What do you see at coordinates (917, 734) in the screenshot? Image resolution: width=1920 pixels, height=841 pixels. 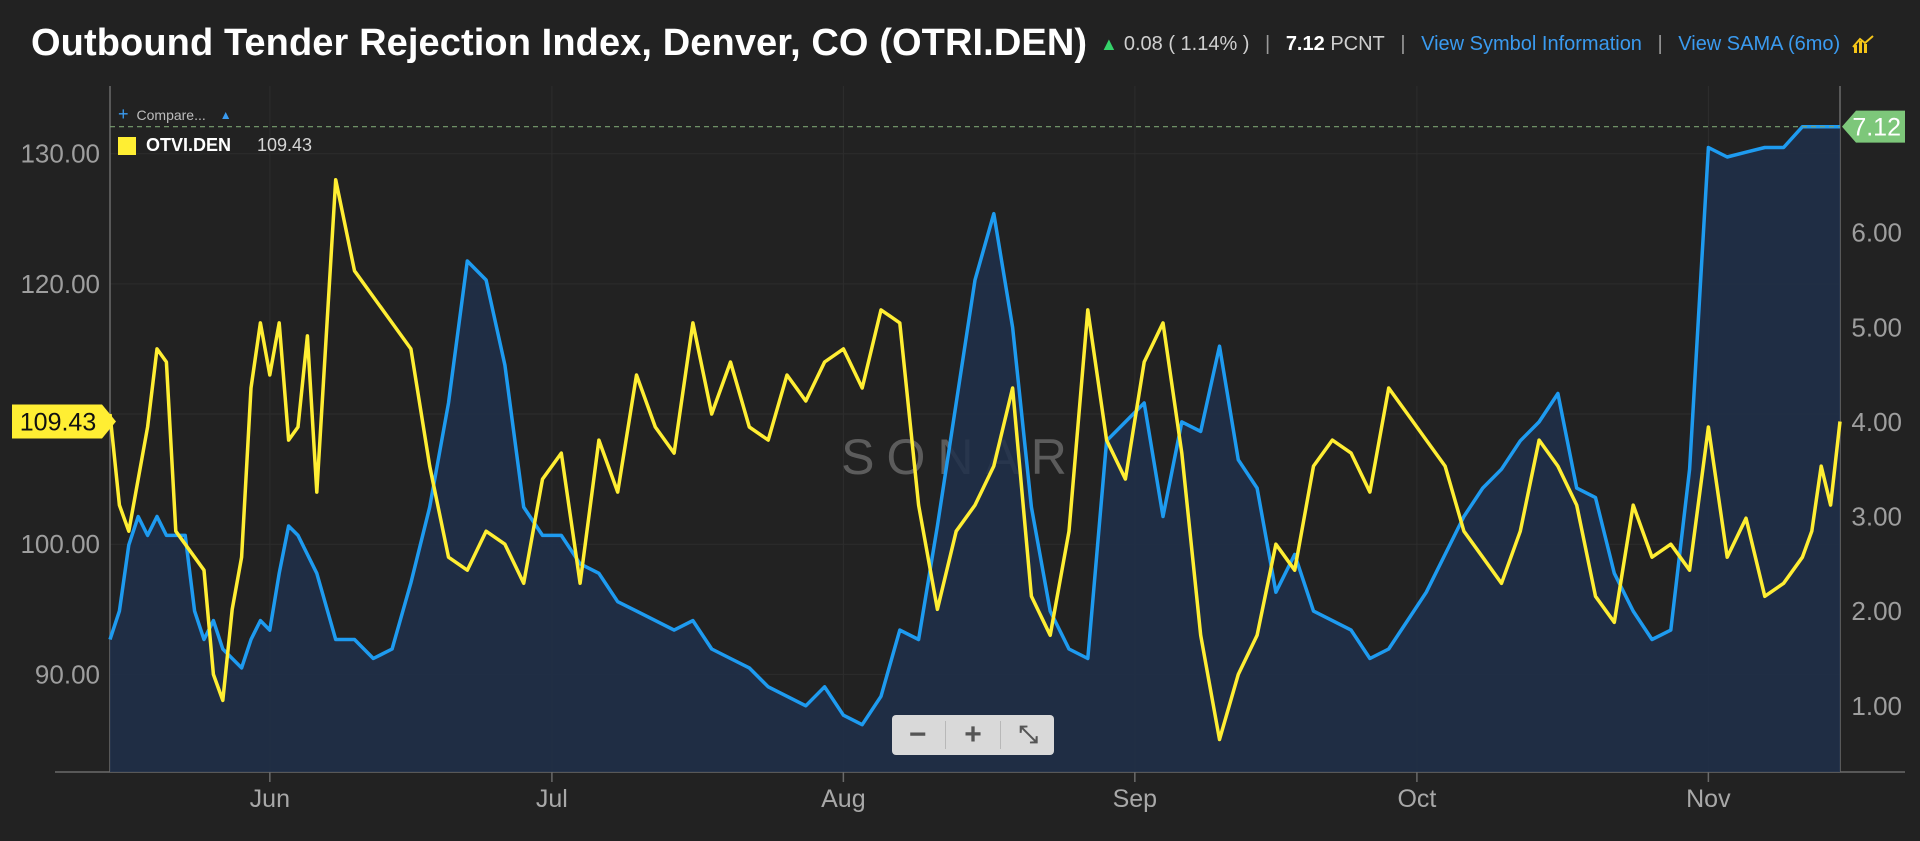 I see `zoom-out-button: −` at bounding box center [917, 734].